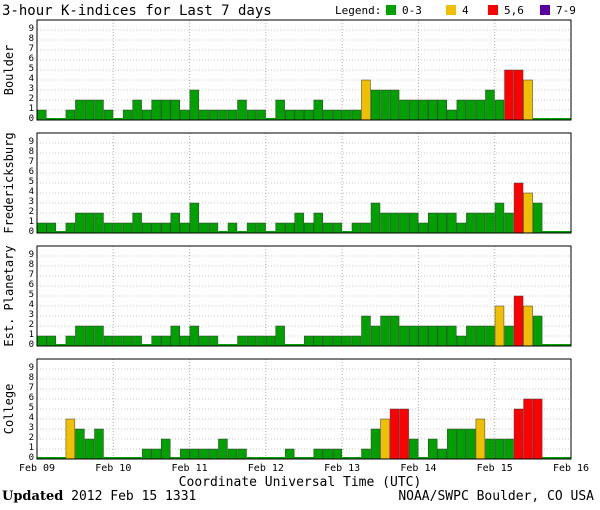 The width and height of the screenshot is (600, 510). What do you see at coordinates (31, 378) in the screenshot?
I see `y-tick-3-8: 8` at bounding box center [31, 378].